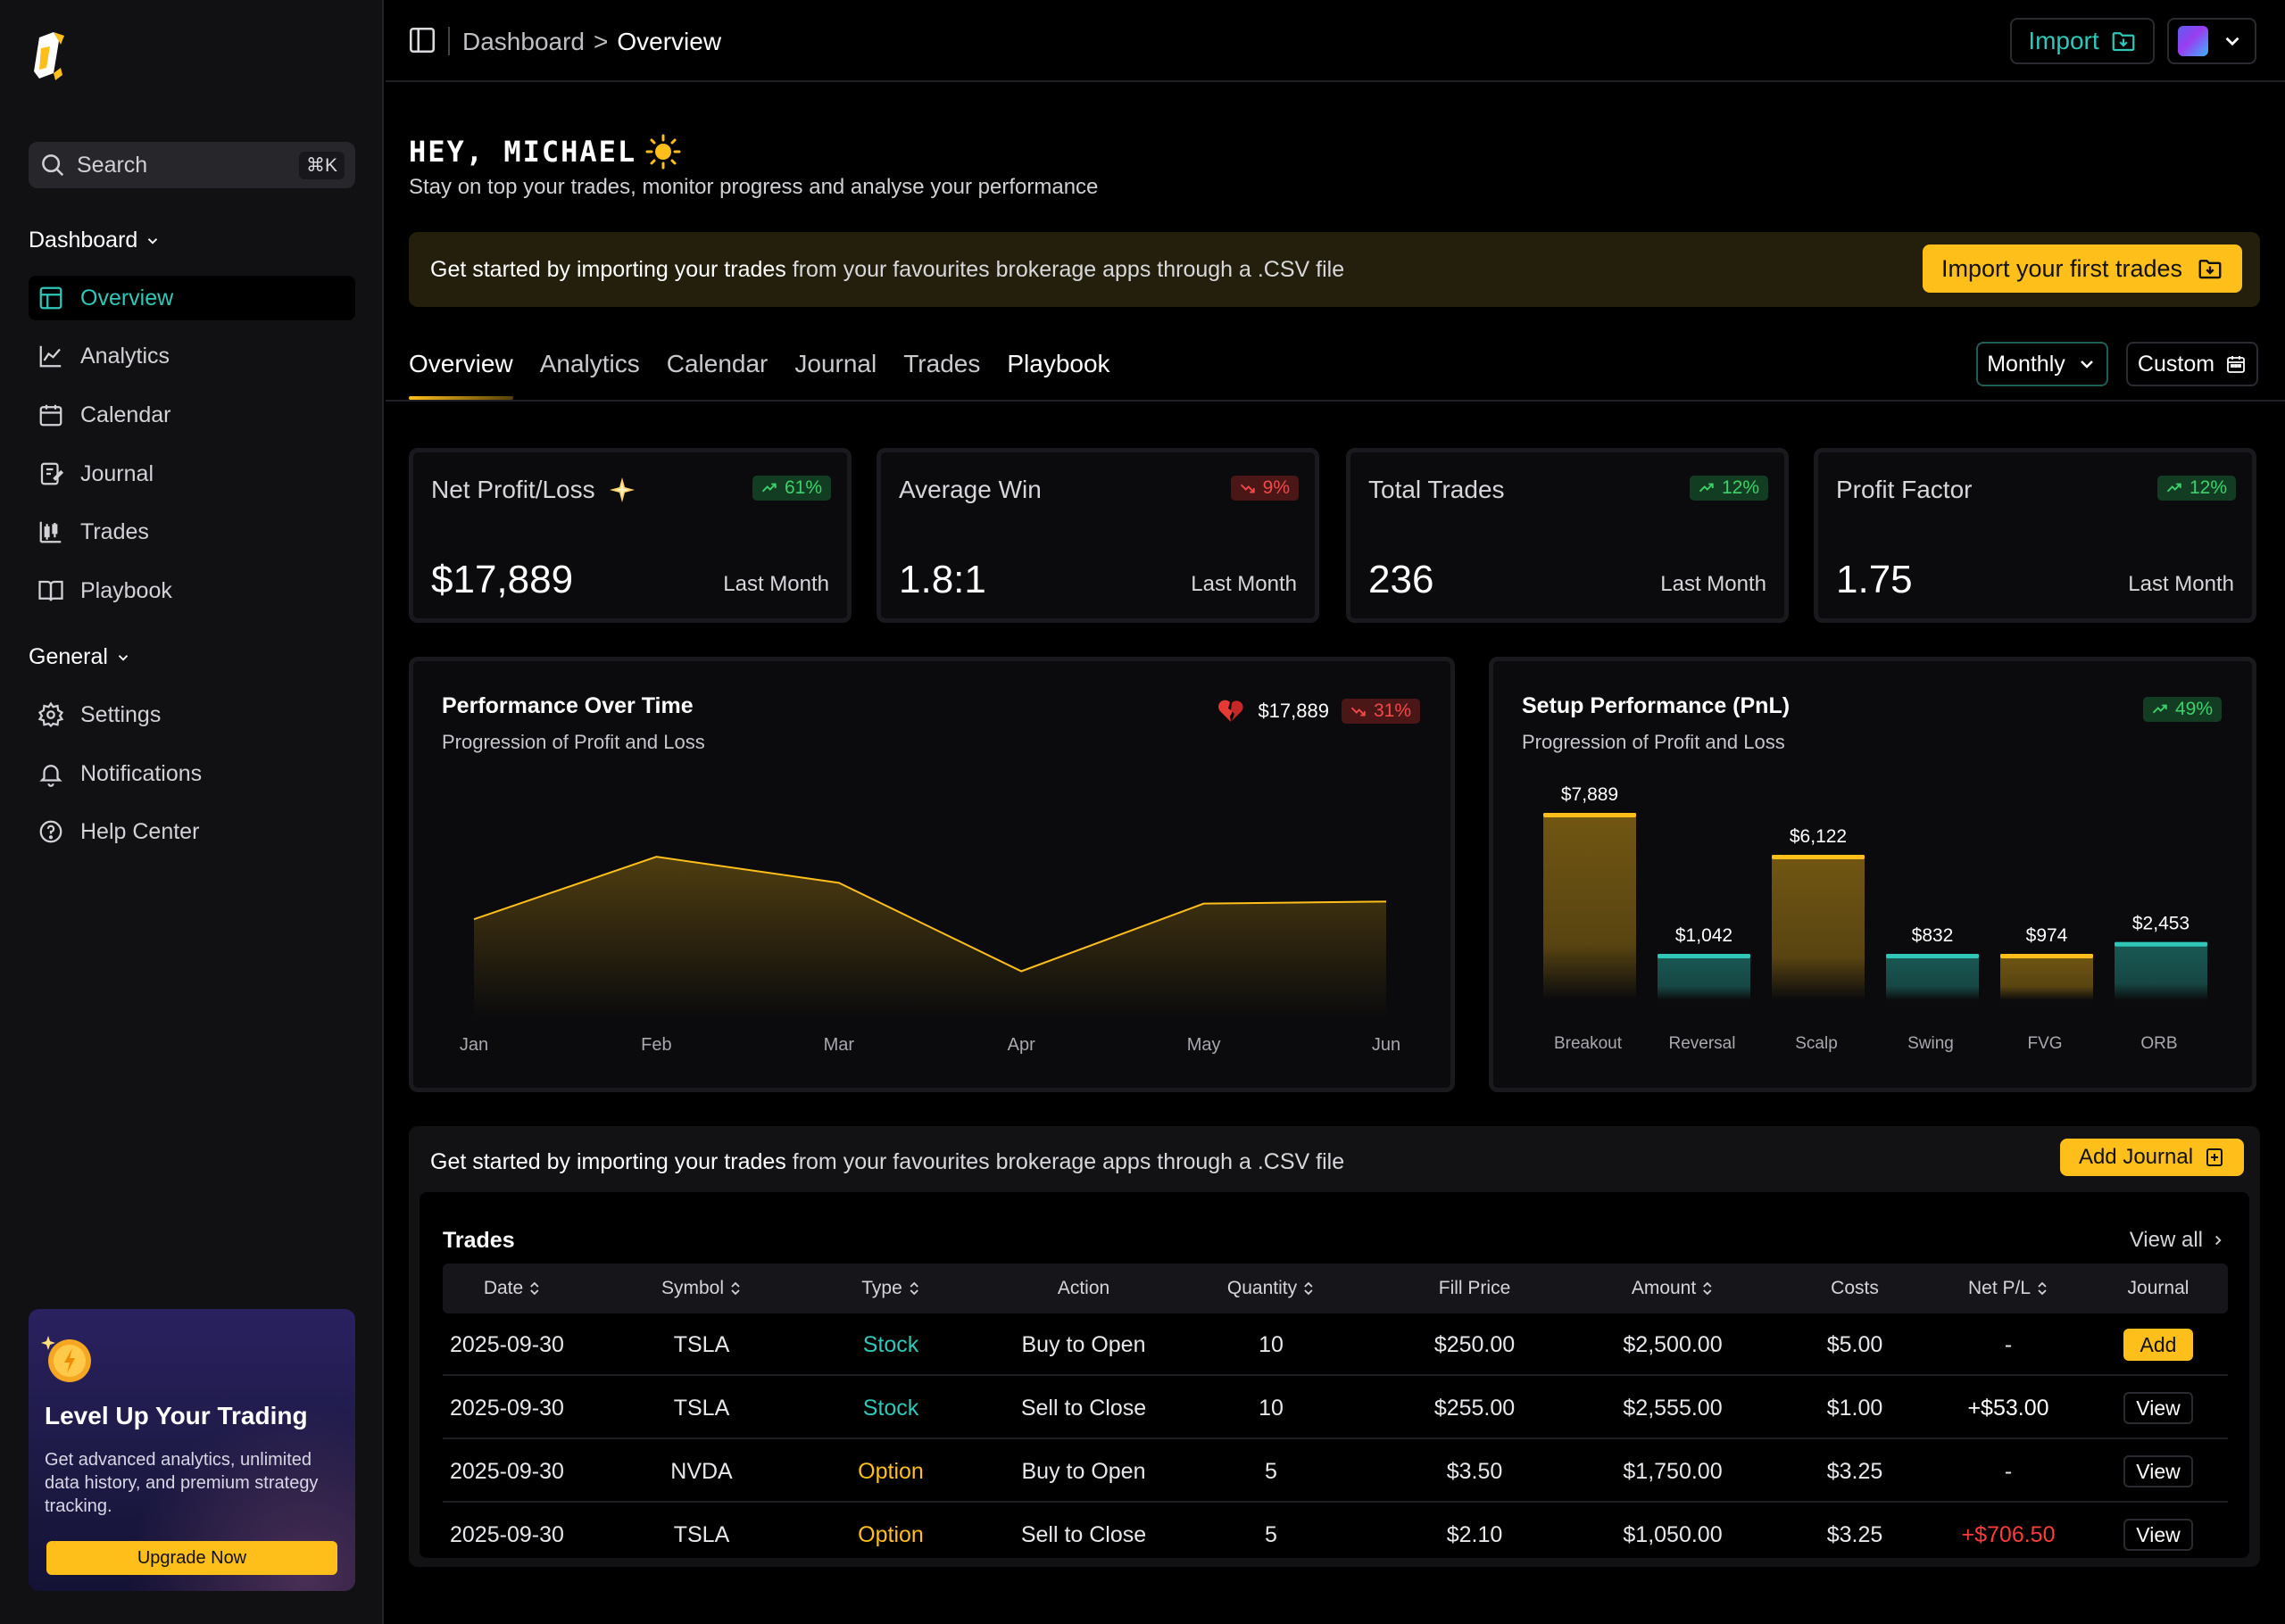 The height and width of the screenshot is (1624, 2285). Describe the element at coordinates (503, 1288) in the screenshot. I see `column-header-label: Date` at that location.